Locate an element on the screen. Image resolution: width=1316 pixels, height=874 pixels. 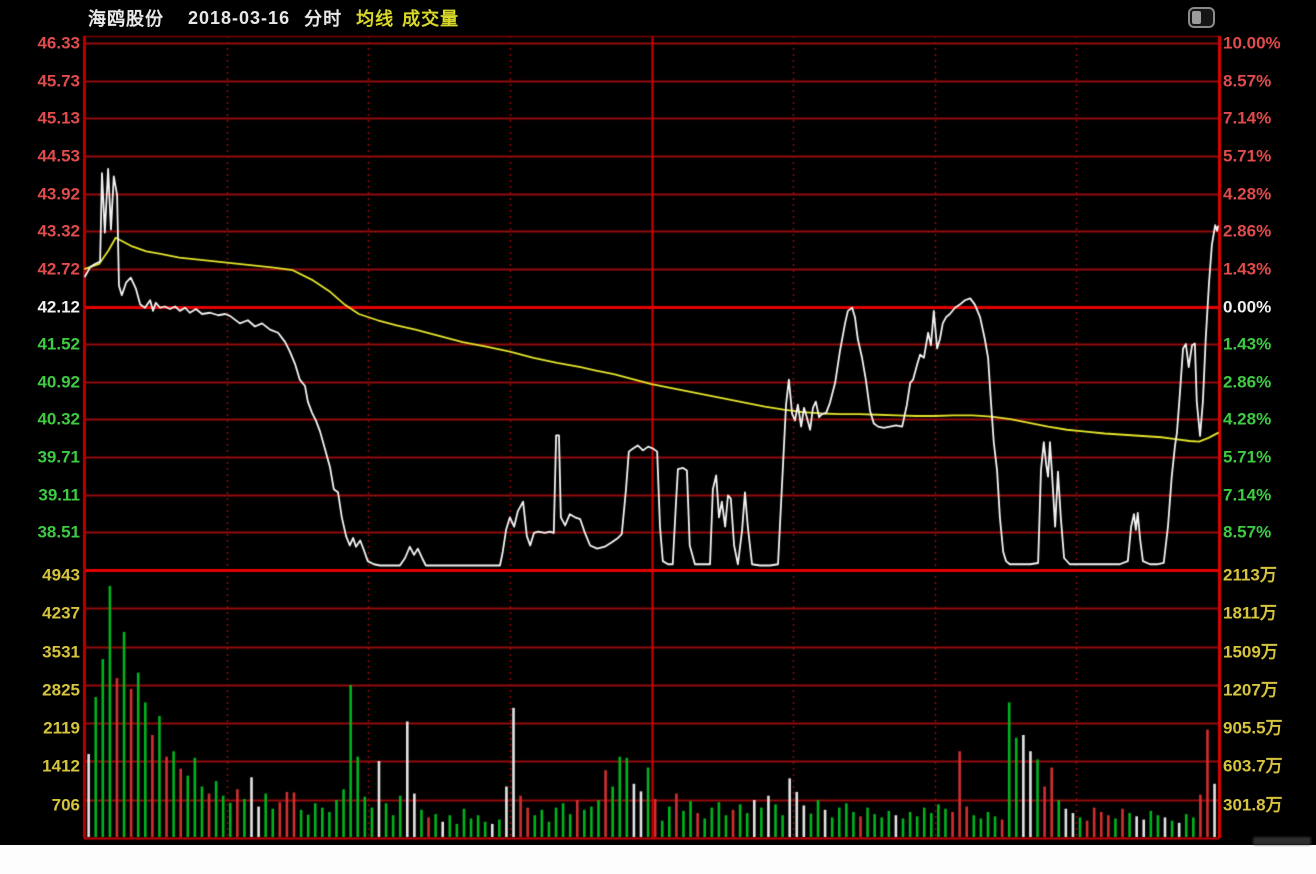
price-tick-label: 40.92 is located at coordinates (58, 382).